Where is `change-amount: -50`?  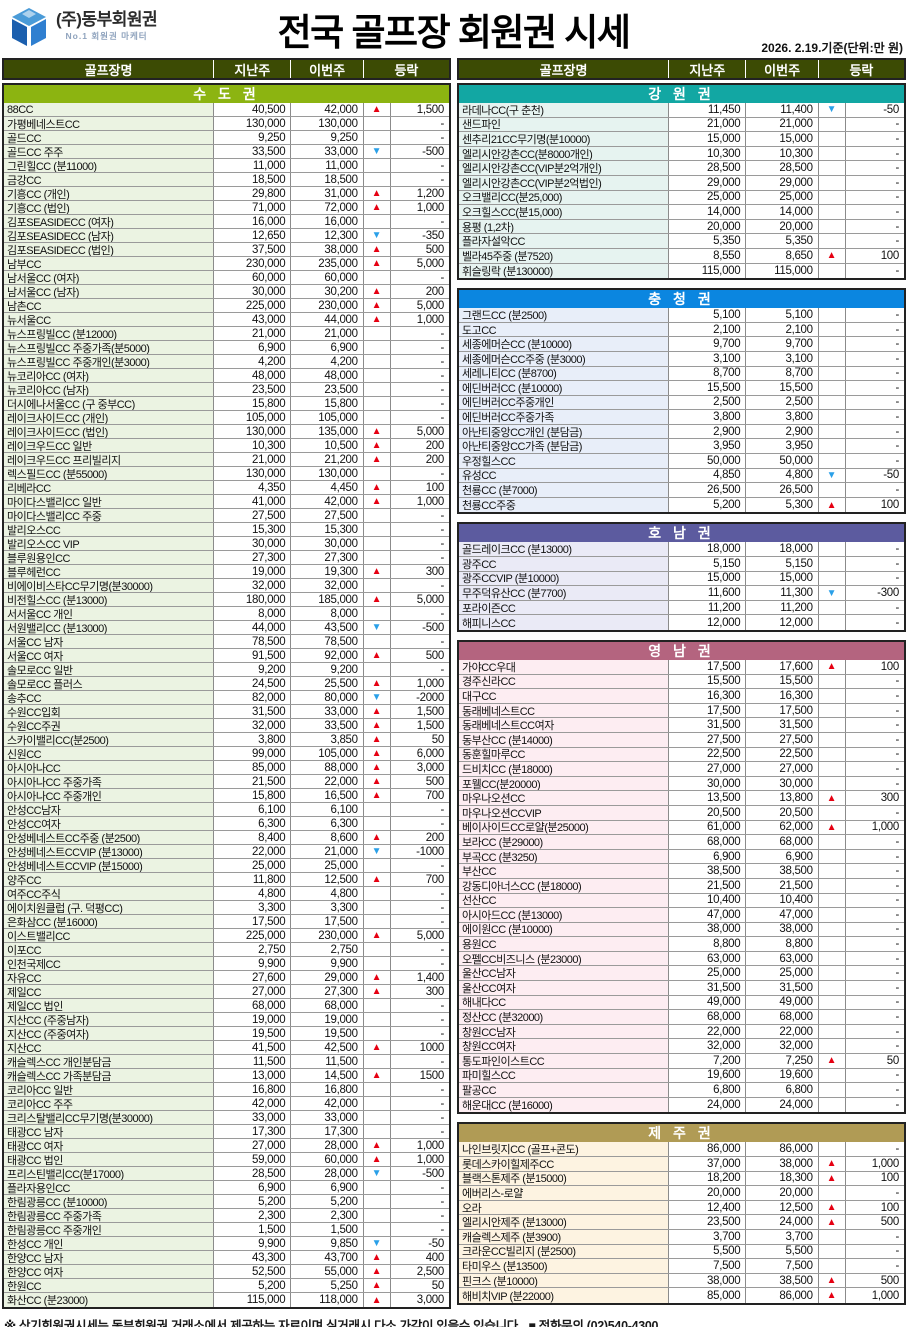
change-amount: -50 is located at coordinates (891, 109).